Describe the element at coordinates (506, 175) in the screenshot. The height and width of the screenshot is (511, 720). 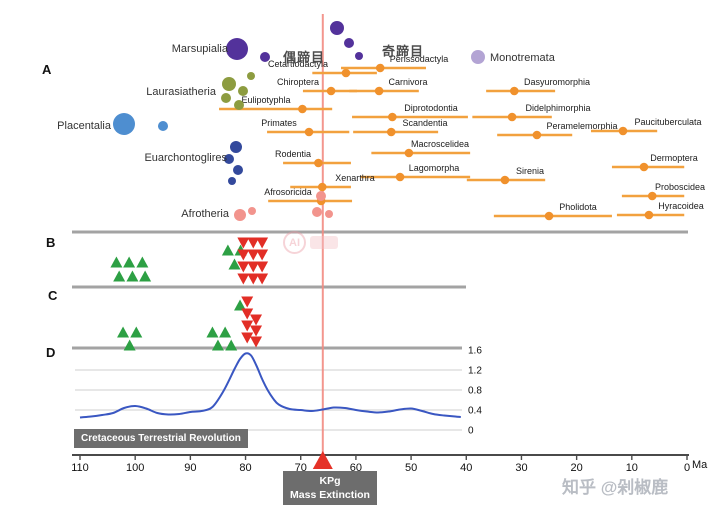
I see `order-sirenia: Sirenia` at that location.